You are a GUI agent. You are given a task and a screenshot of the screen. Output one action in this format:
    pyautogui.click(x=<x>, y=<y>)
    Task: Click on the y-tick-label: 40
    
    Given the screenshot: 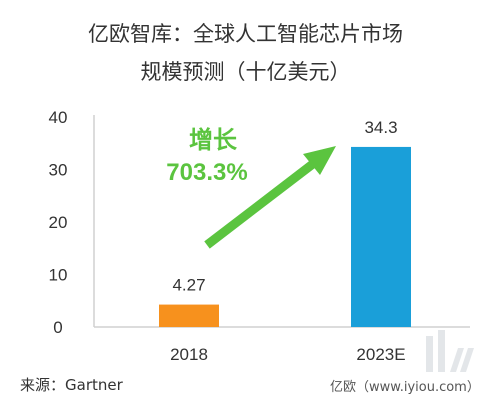 What is the action you would take?
    pyautogui.click(x=58, y=117)
    